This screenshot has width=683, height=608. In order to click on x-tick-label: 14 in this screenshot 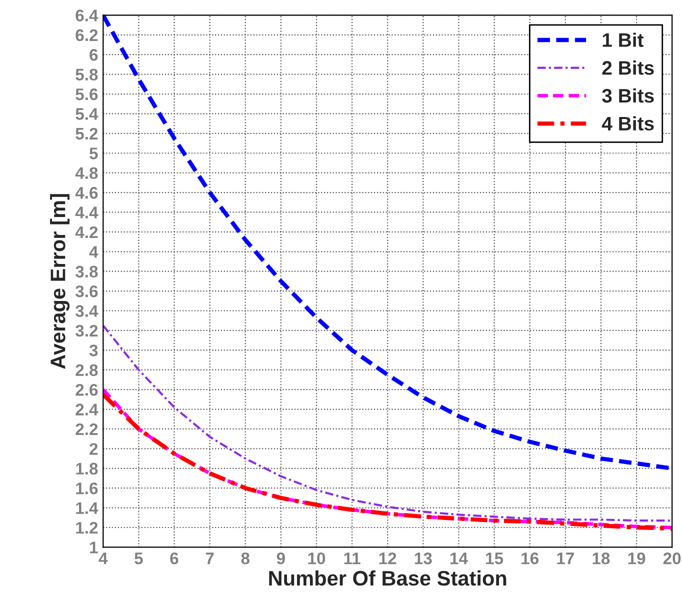, I will do `click(459, 558)`.